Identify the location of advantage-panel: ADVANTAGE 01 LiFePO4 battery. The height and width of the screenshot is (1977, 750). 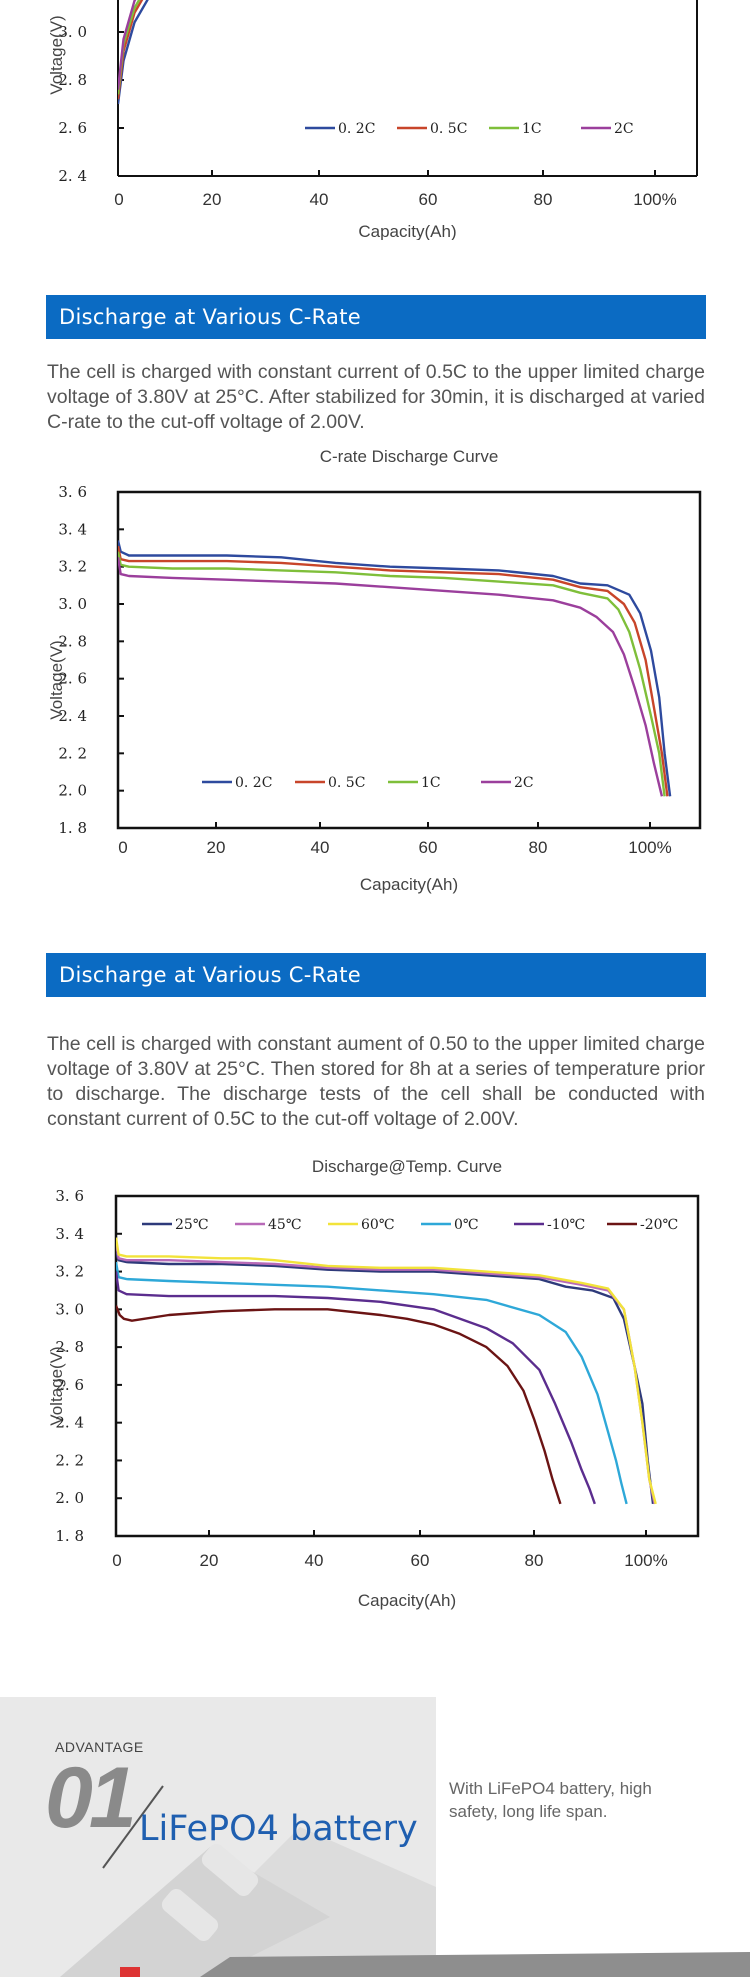
(218, 1837).